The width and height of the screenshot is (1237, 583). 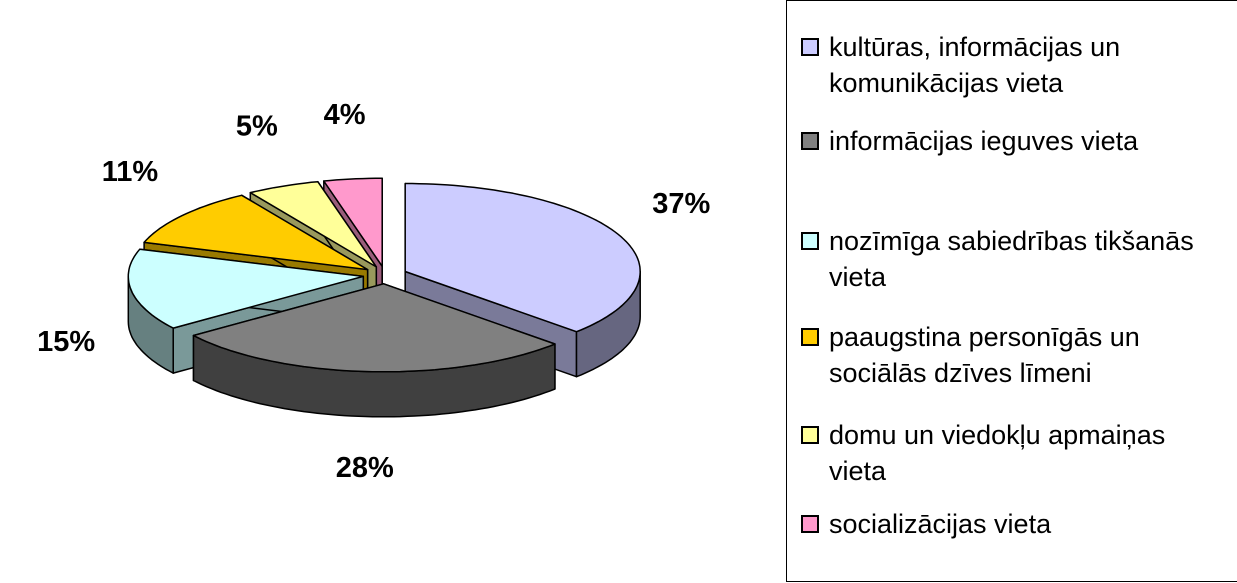 I want to click on legend-item: nozīmīga sabiedrības tikšanās vieta, so click(x=1007, y=259).